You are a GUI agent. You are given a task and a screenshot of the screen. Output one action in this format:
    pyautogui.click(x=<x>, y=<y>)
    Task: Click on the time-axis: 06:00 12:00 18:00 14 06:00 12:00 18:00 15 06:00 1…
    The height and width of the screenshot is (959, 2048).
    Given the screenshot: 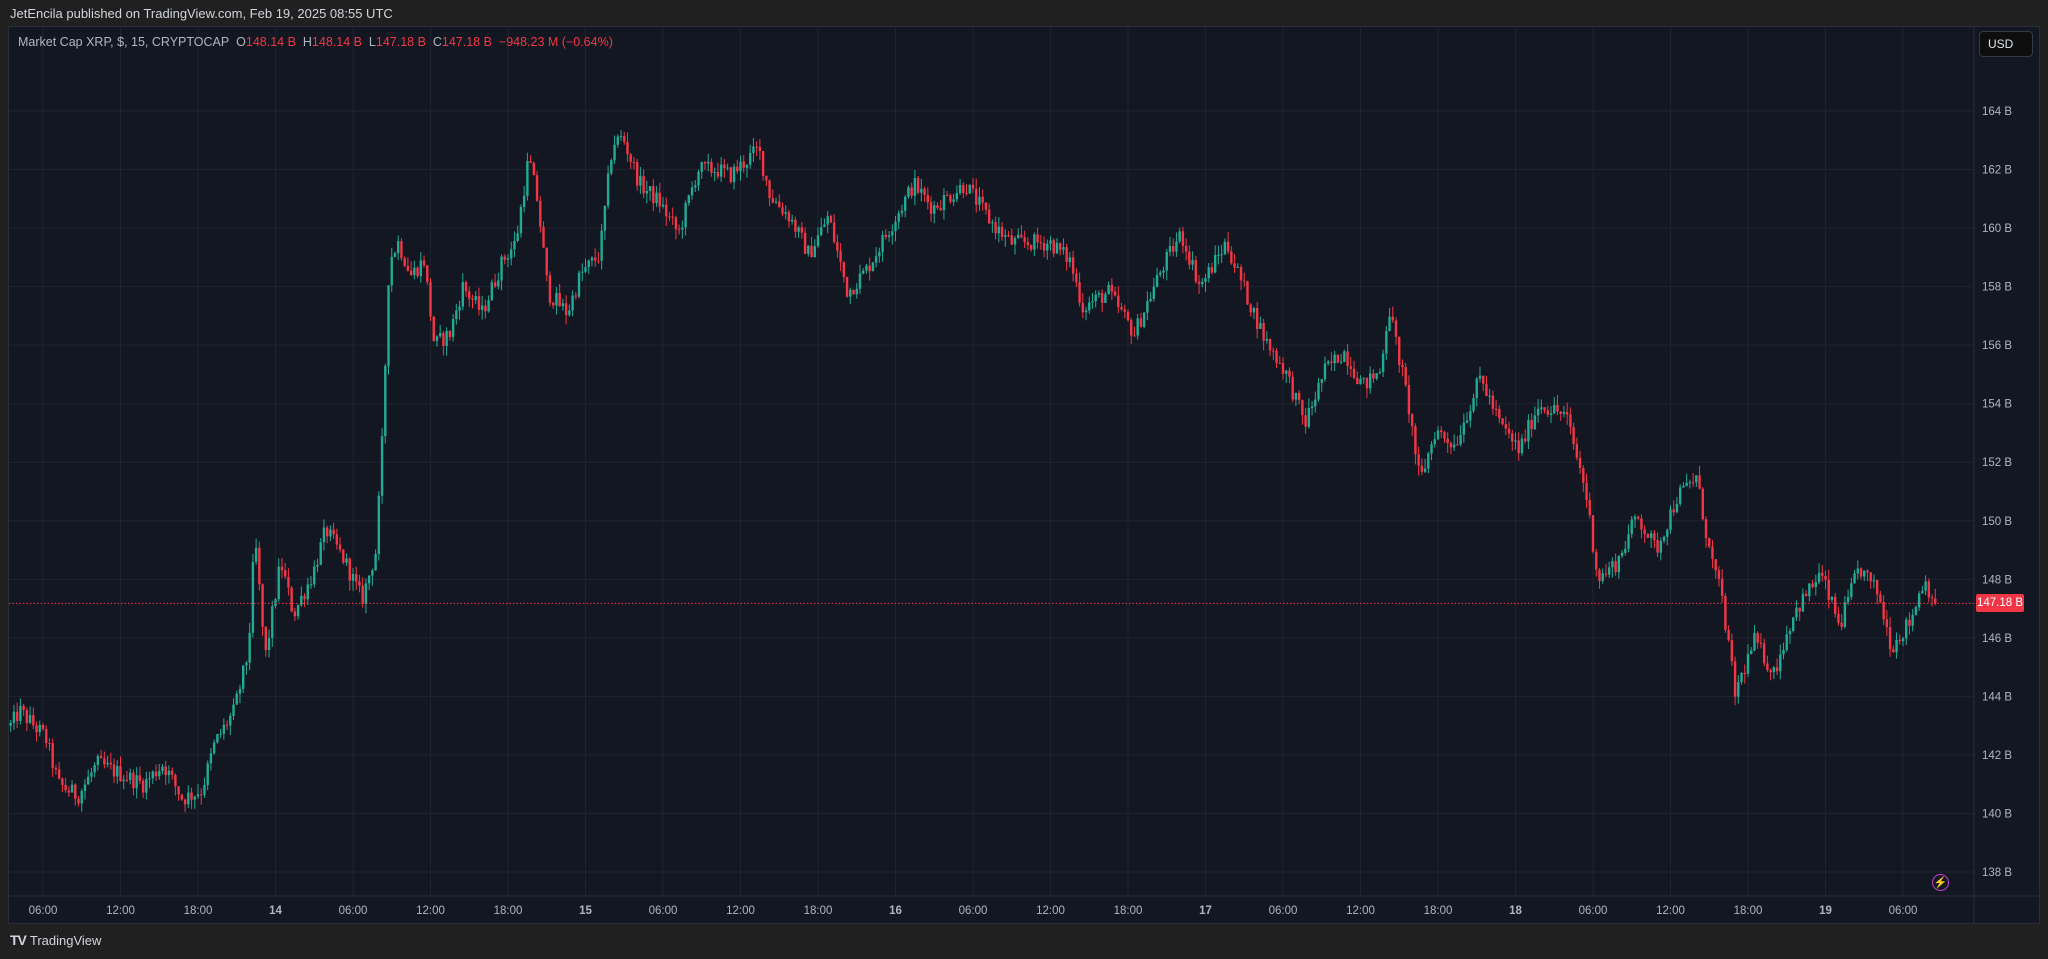 What is the action you would take?
    pyautogui.click(x=973, y=911)
    